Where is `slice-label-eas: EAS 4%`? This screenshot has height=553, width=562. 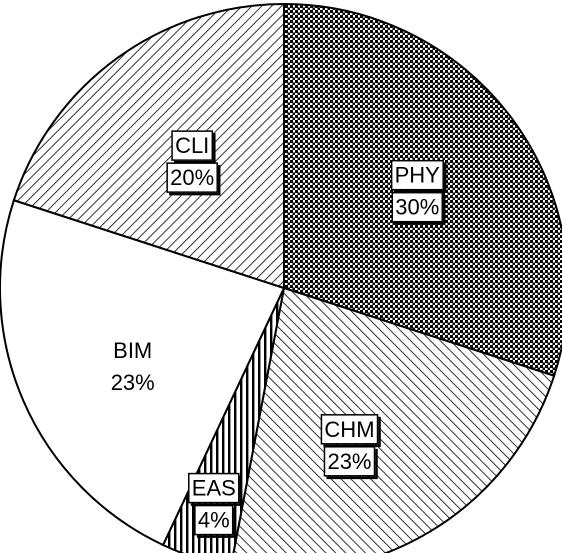 slice-label-eas: EAS 4% is located at coordinates (215, 505).